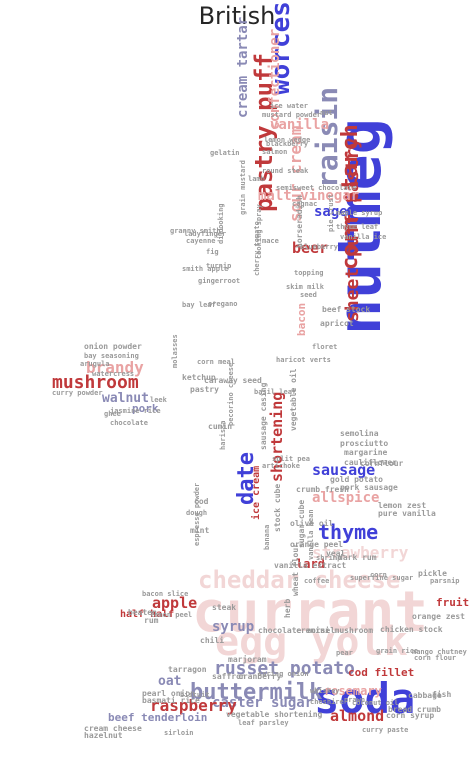 The width and height of the screenshot is (474, 774). I want to click on word-pie-crust: pie crust, so click(331, 213).